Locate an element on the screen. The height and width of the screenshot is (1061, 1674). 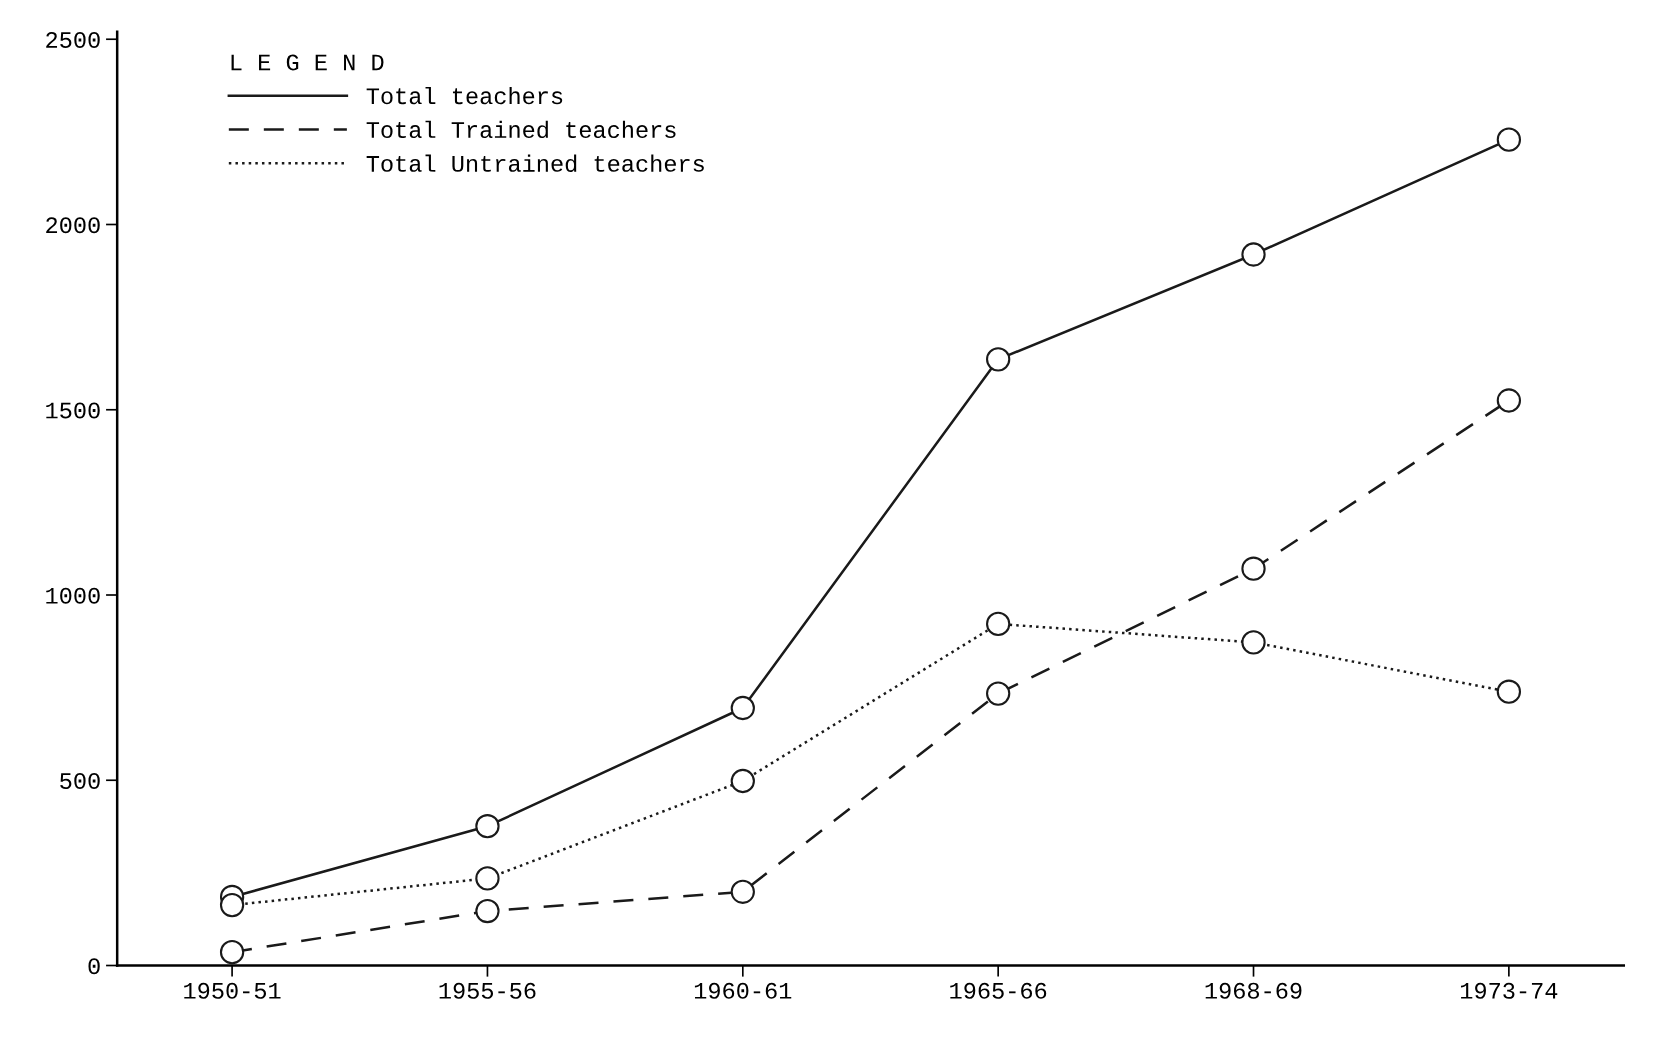
x-tick-label: 1968-69 is located at coordinates (1253, 990).